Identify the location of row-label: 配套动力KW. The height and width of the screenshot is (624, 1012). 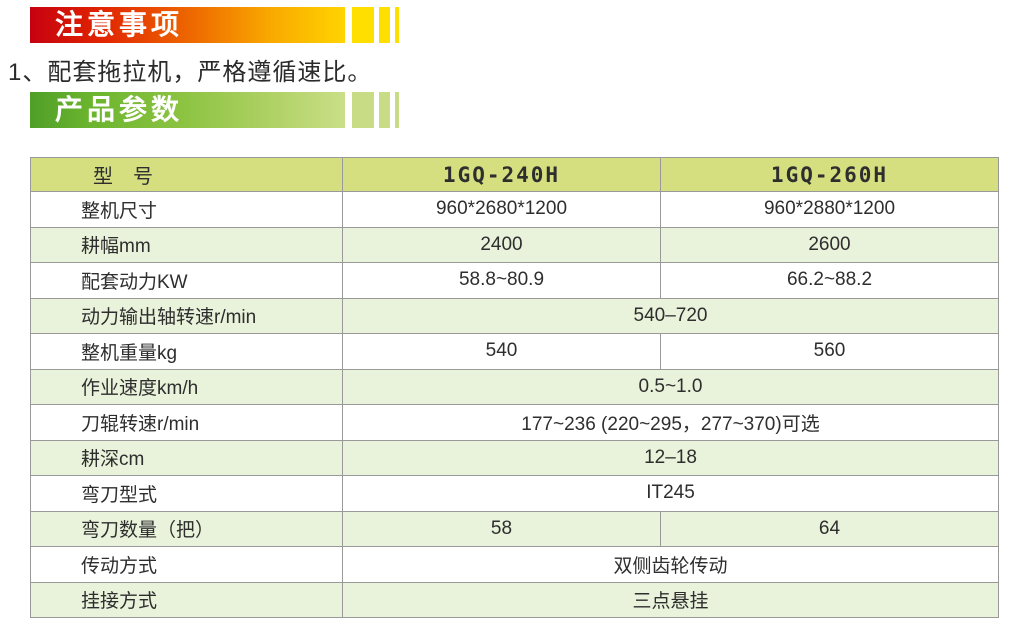
(186, 280).